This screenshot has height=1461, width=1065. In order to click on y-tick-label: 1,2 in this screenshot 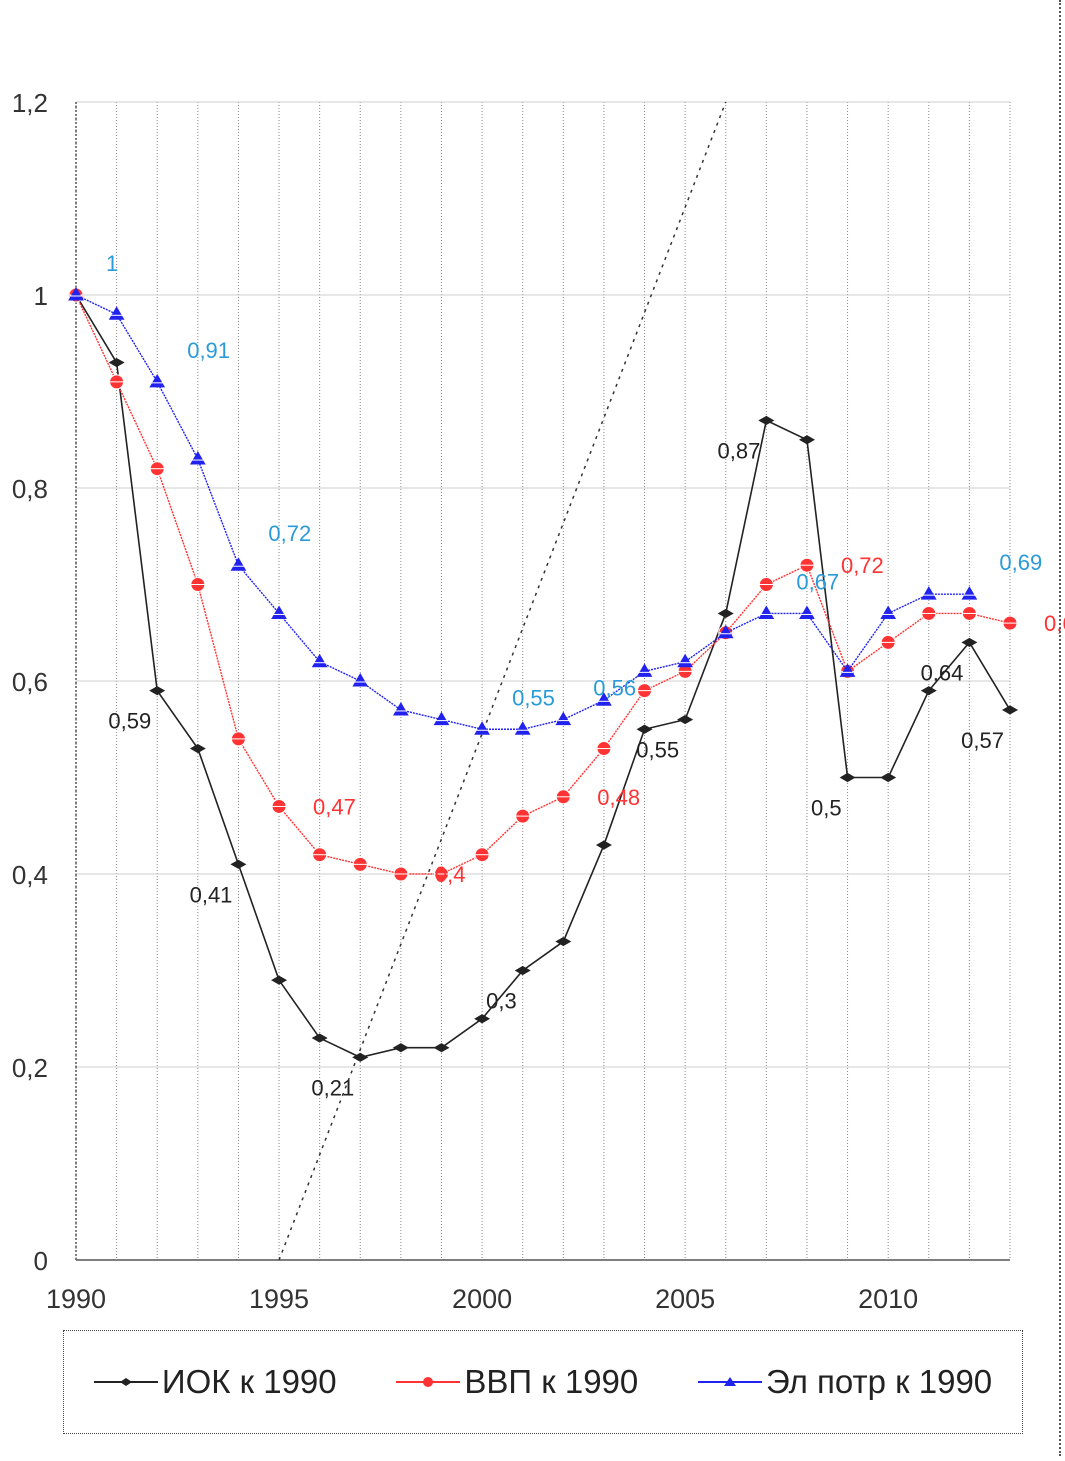, I will do `click(30, 103)`.